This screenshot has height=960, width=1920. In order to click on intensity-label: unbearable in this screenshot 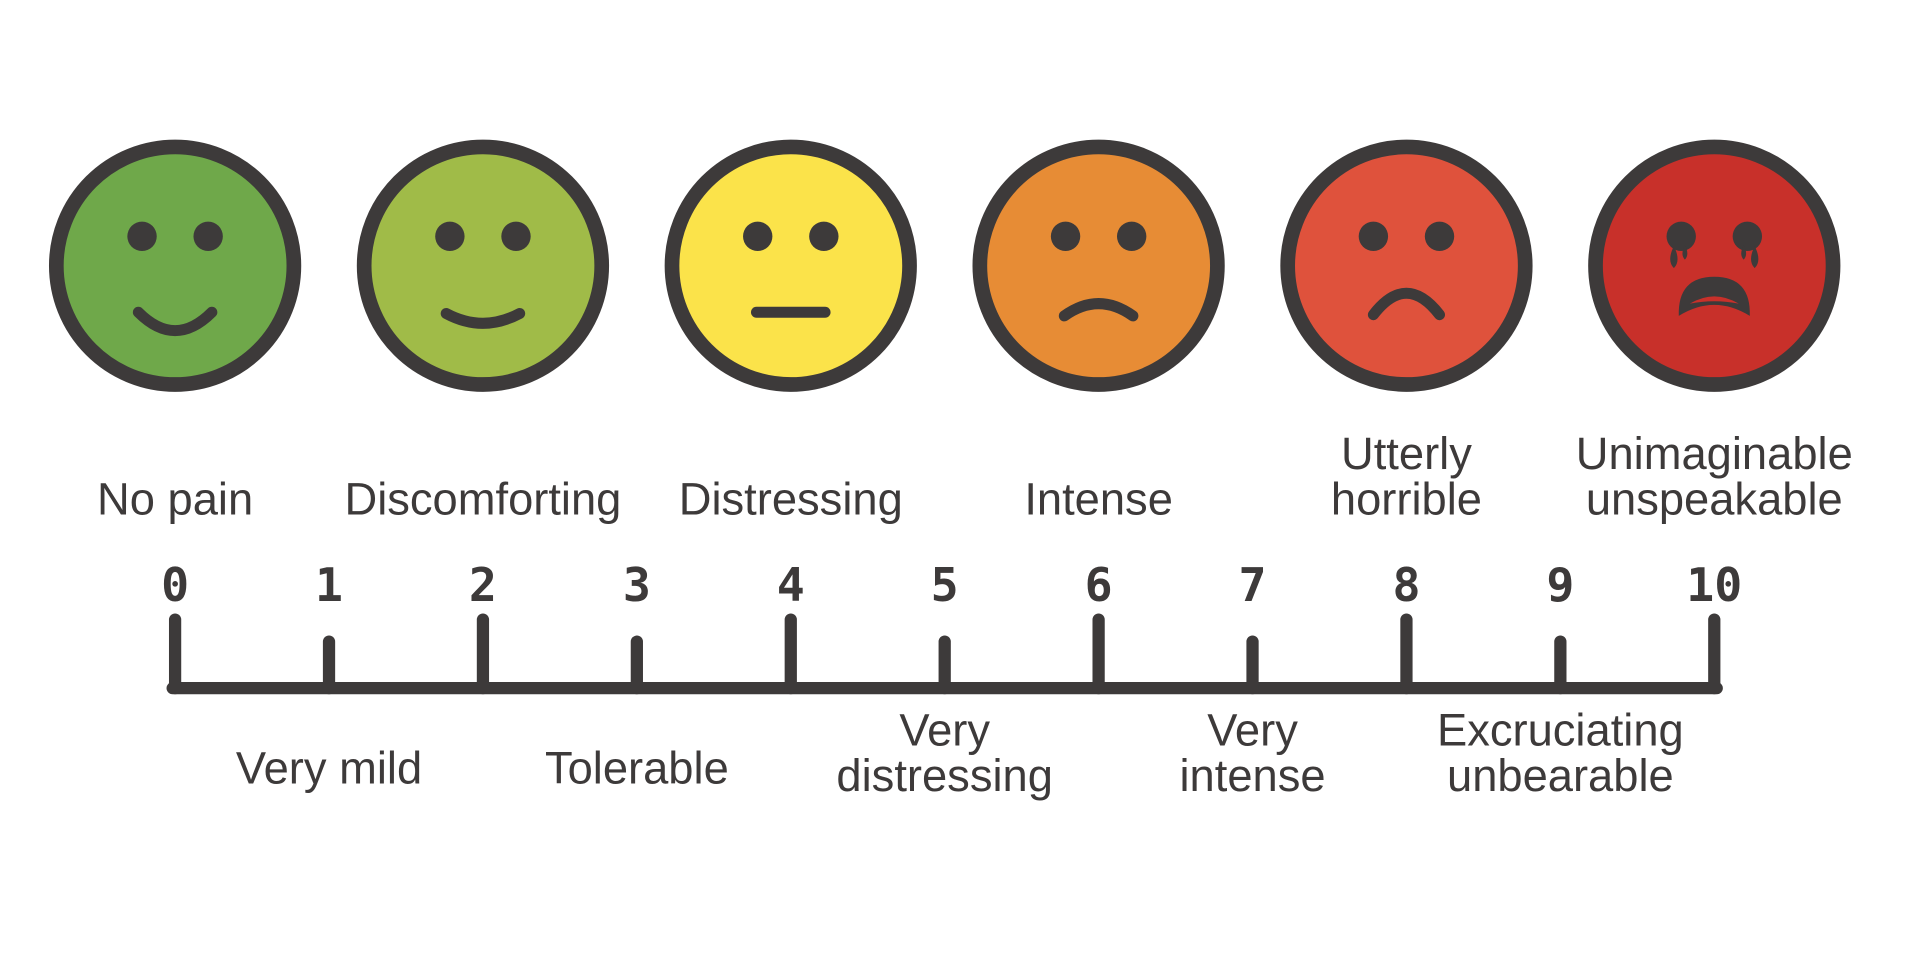, I will do `click(1560, 775)`.